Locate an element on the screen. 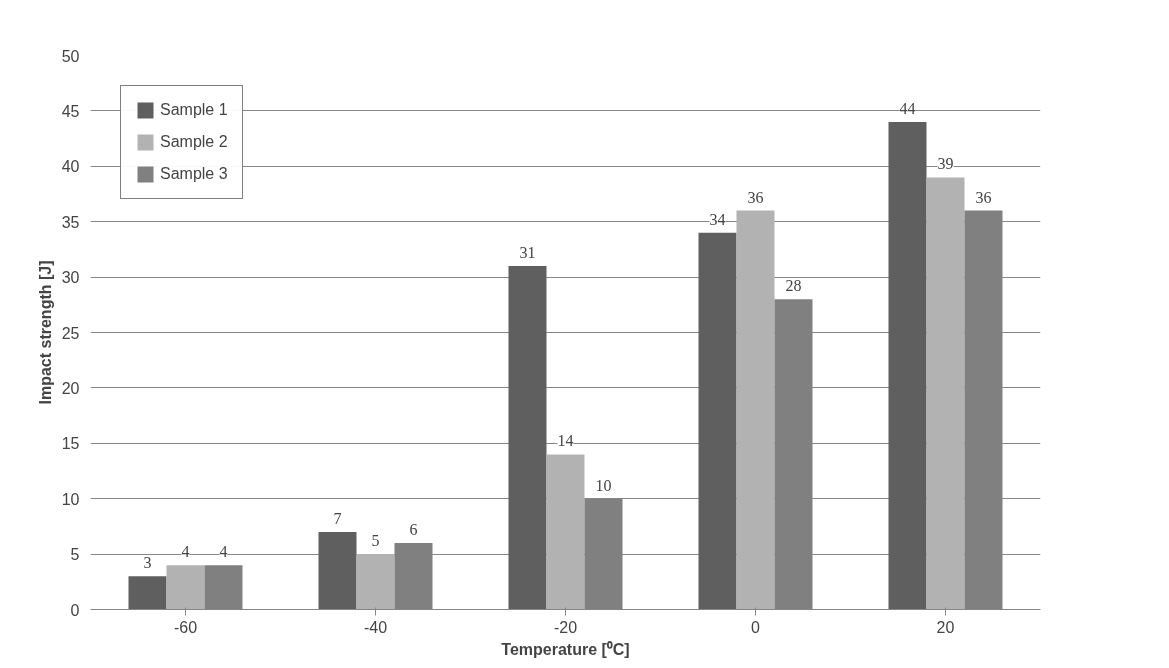 Image resolution: width=1169 pixels, height=668 pixels. y-tick-label: 0 is located at coordinates (75, 610).